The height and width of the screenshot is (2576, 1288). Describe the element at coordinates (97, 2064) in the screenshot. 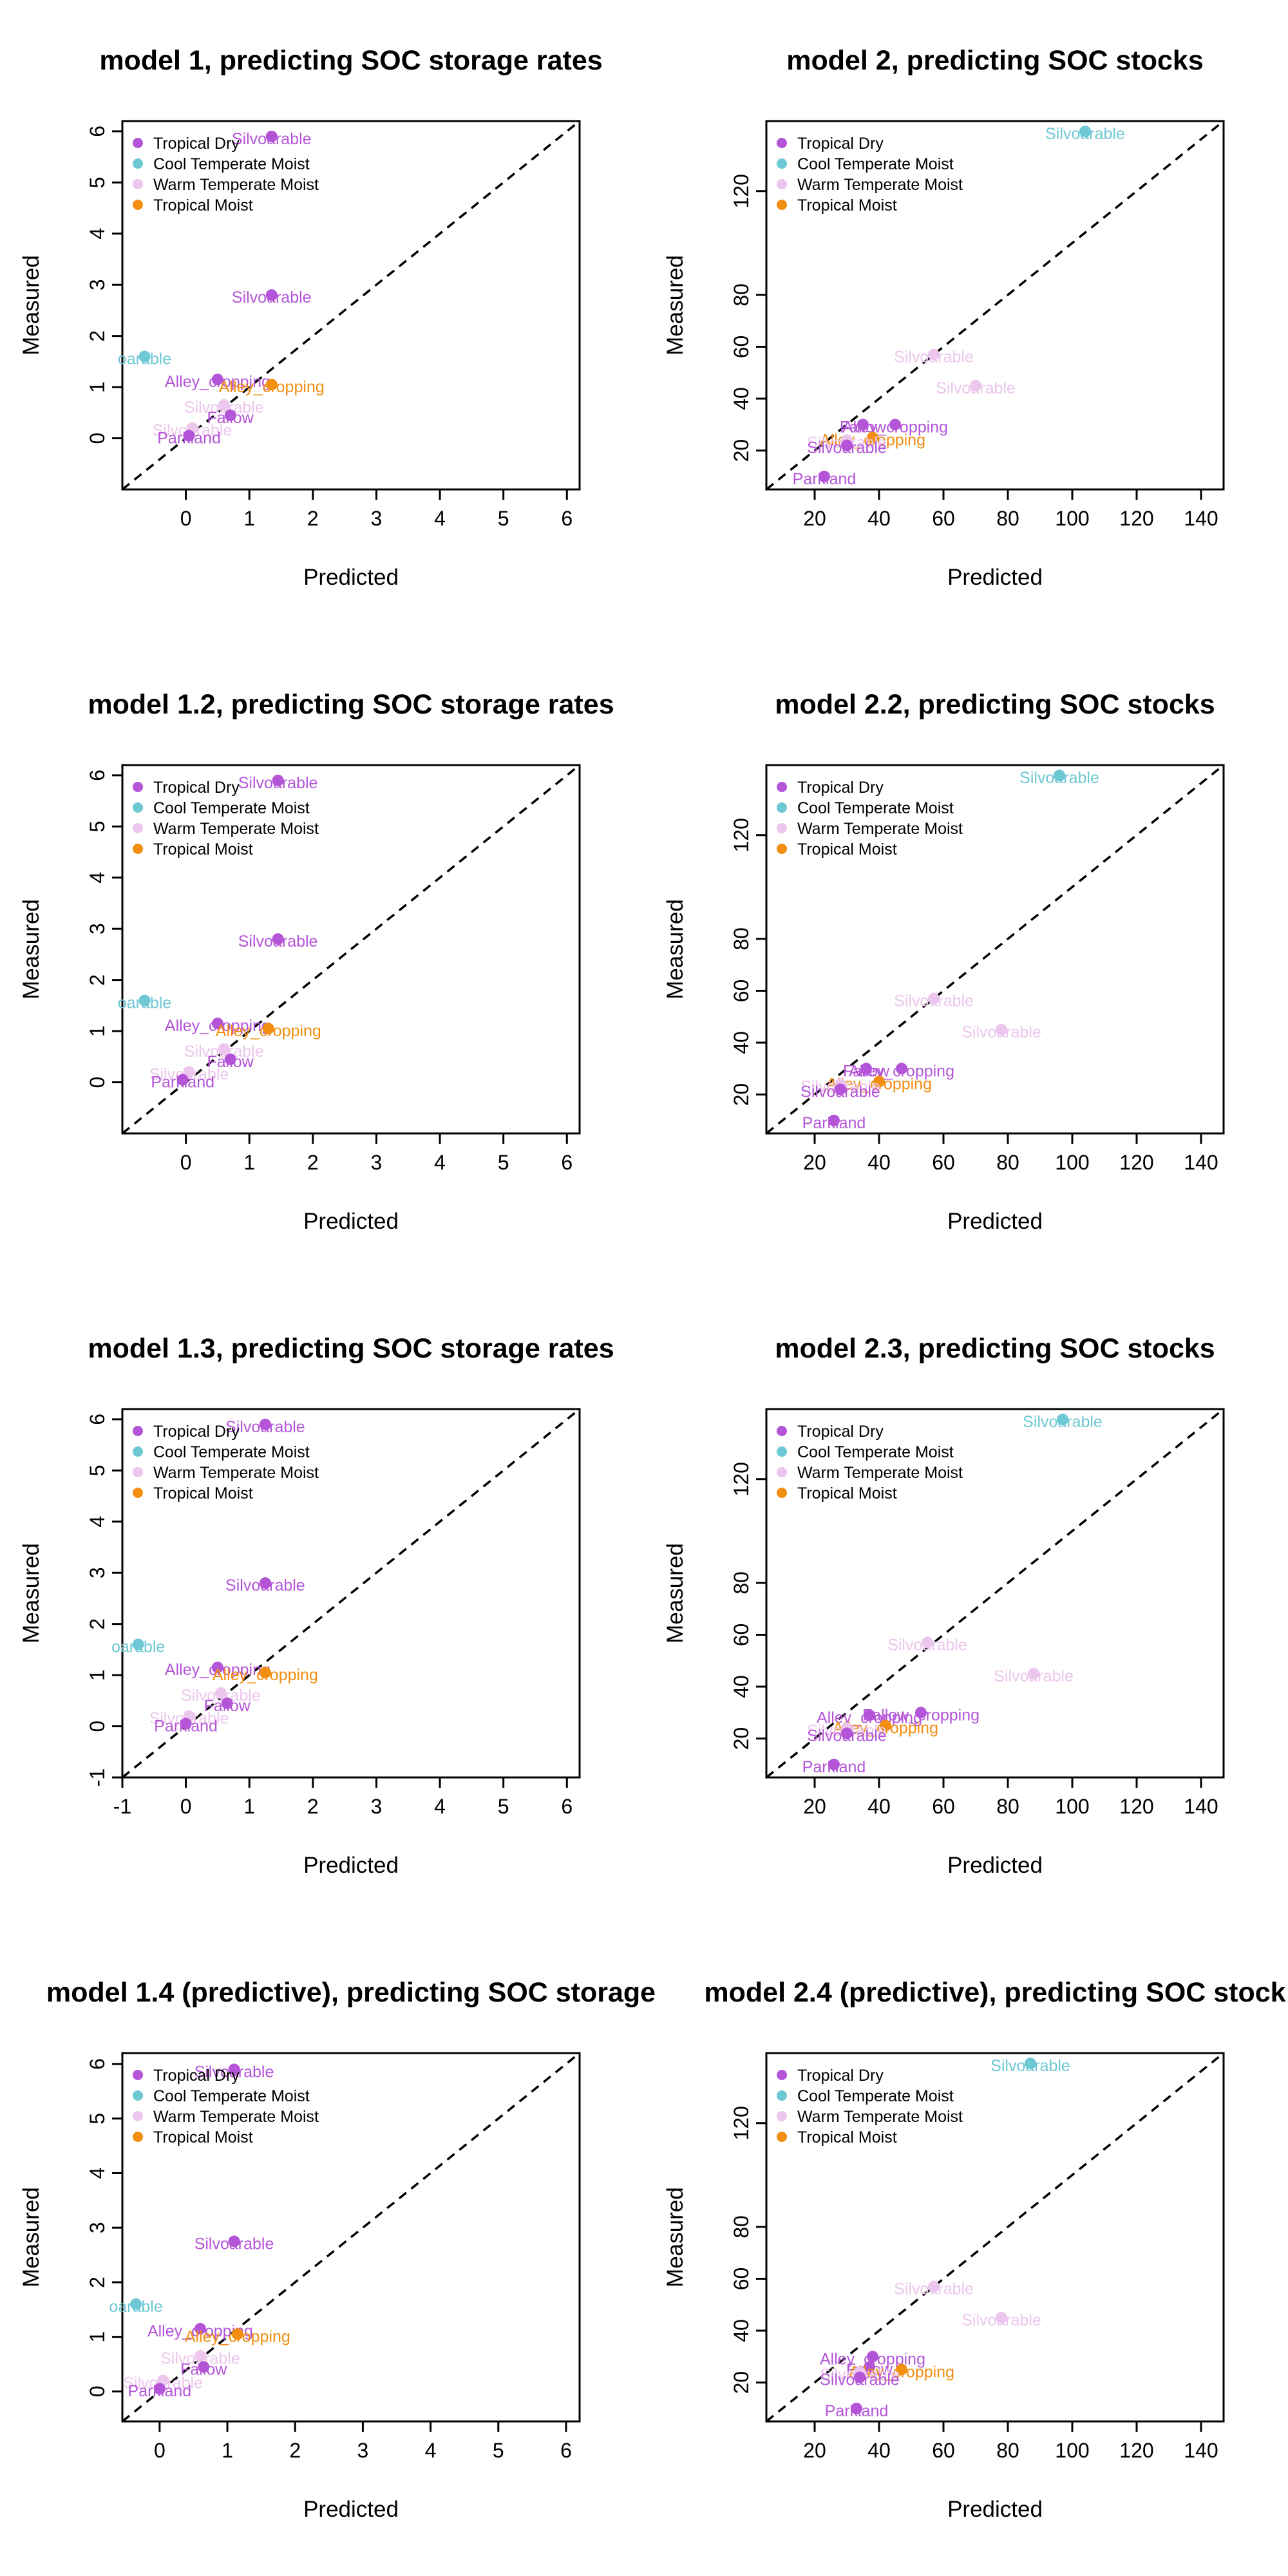

I see `y-tick-label: 6` at that location.